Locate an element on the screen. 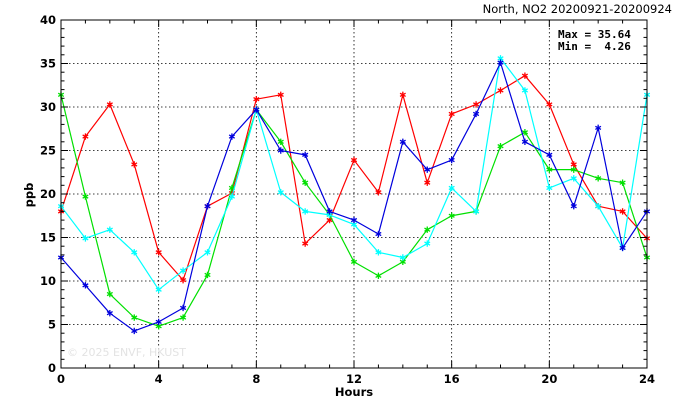 The width and height of the screenshot is (674, 409). watermark-text: © 2025 ENVF, HKUST is located at coordinates (126, 352).